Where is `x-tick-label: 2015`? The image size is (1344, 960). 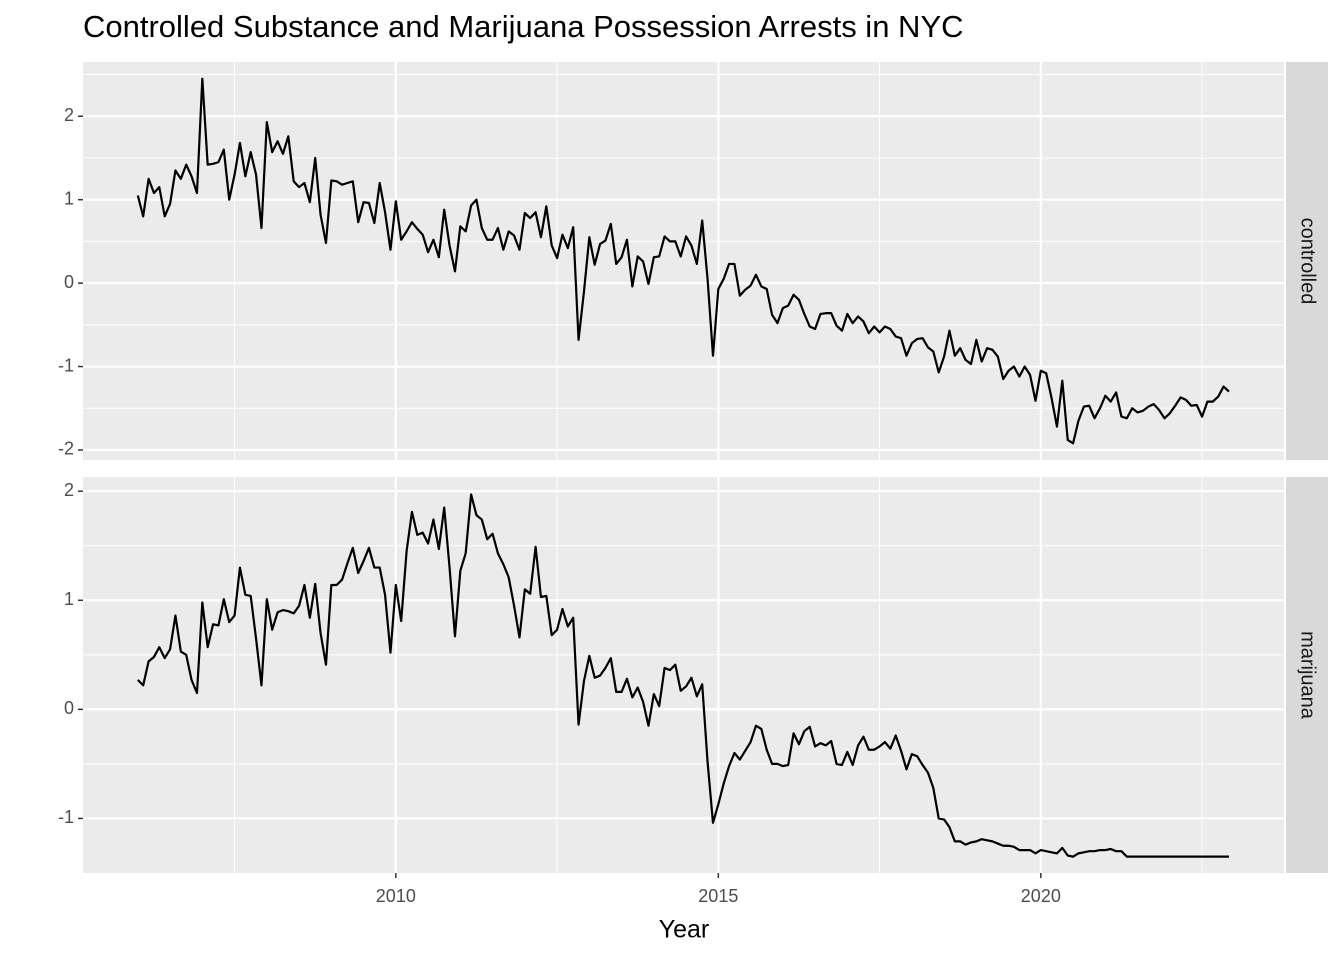
x-tick-label: 2015 is located at coordinates (718, 896).